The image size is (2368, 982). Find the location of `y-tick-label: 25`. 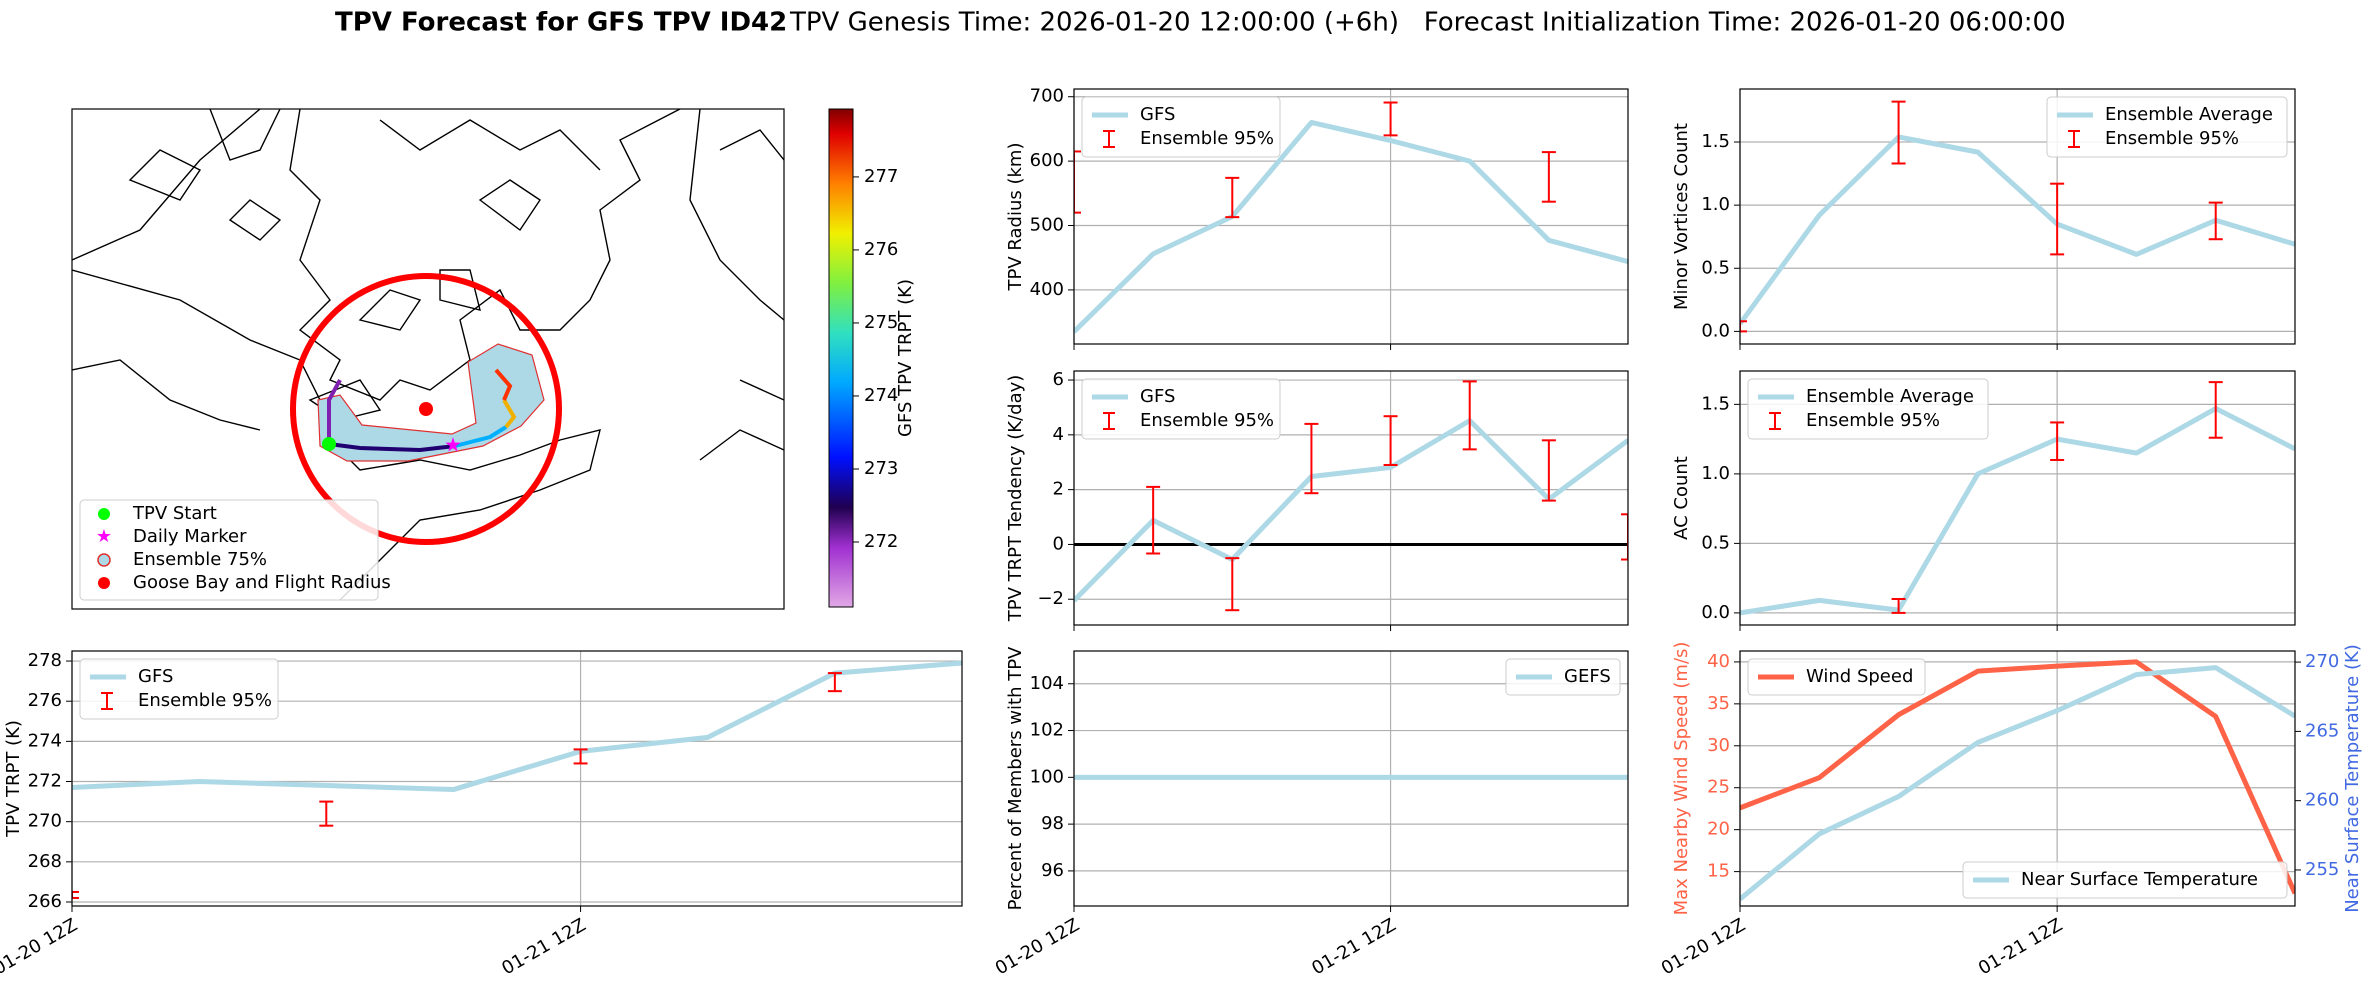

y-tick-label: 25 is located at coordinates (1718, 787).